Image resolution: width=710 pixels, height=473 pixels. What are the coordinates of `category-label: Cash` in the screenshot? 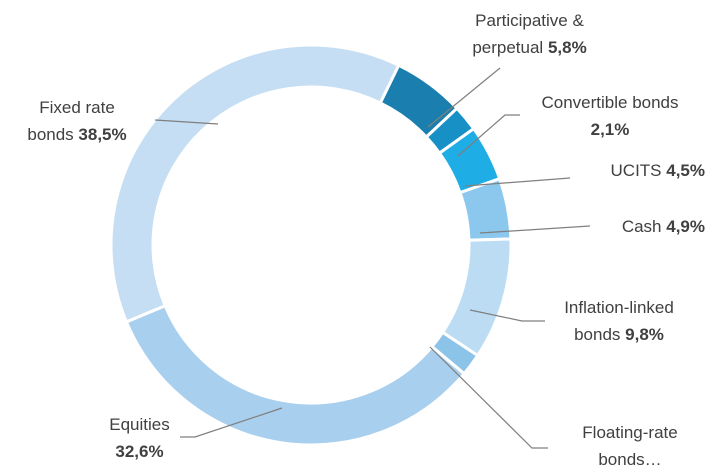 It's located at (641, 226).